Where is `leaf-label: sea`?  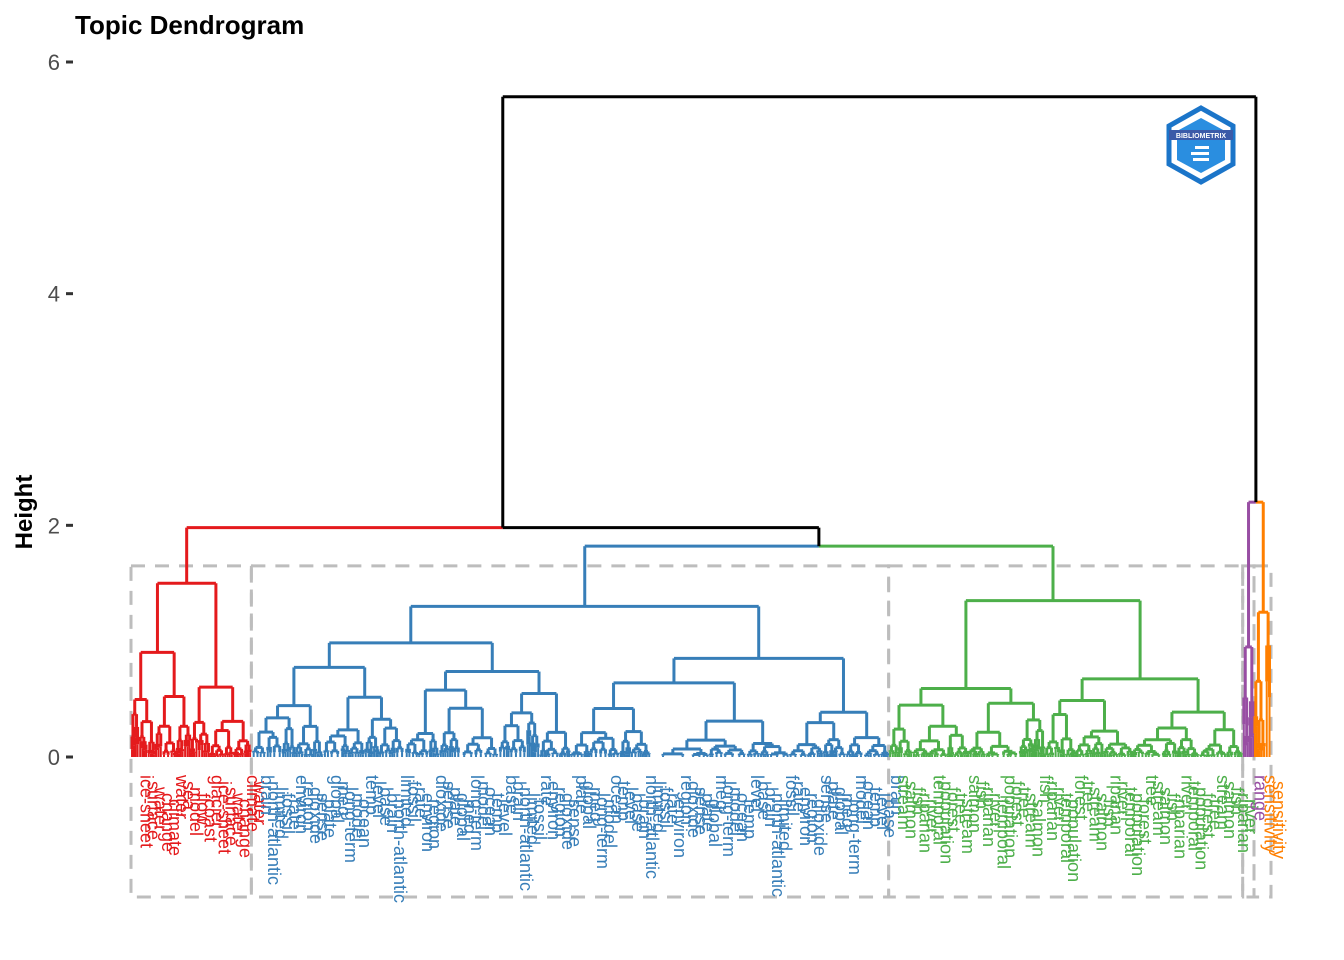 leaf-label: sea is located at coordinates (189, 796).